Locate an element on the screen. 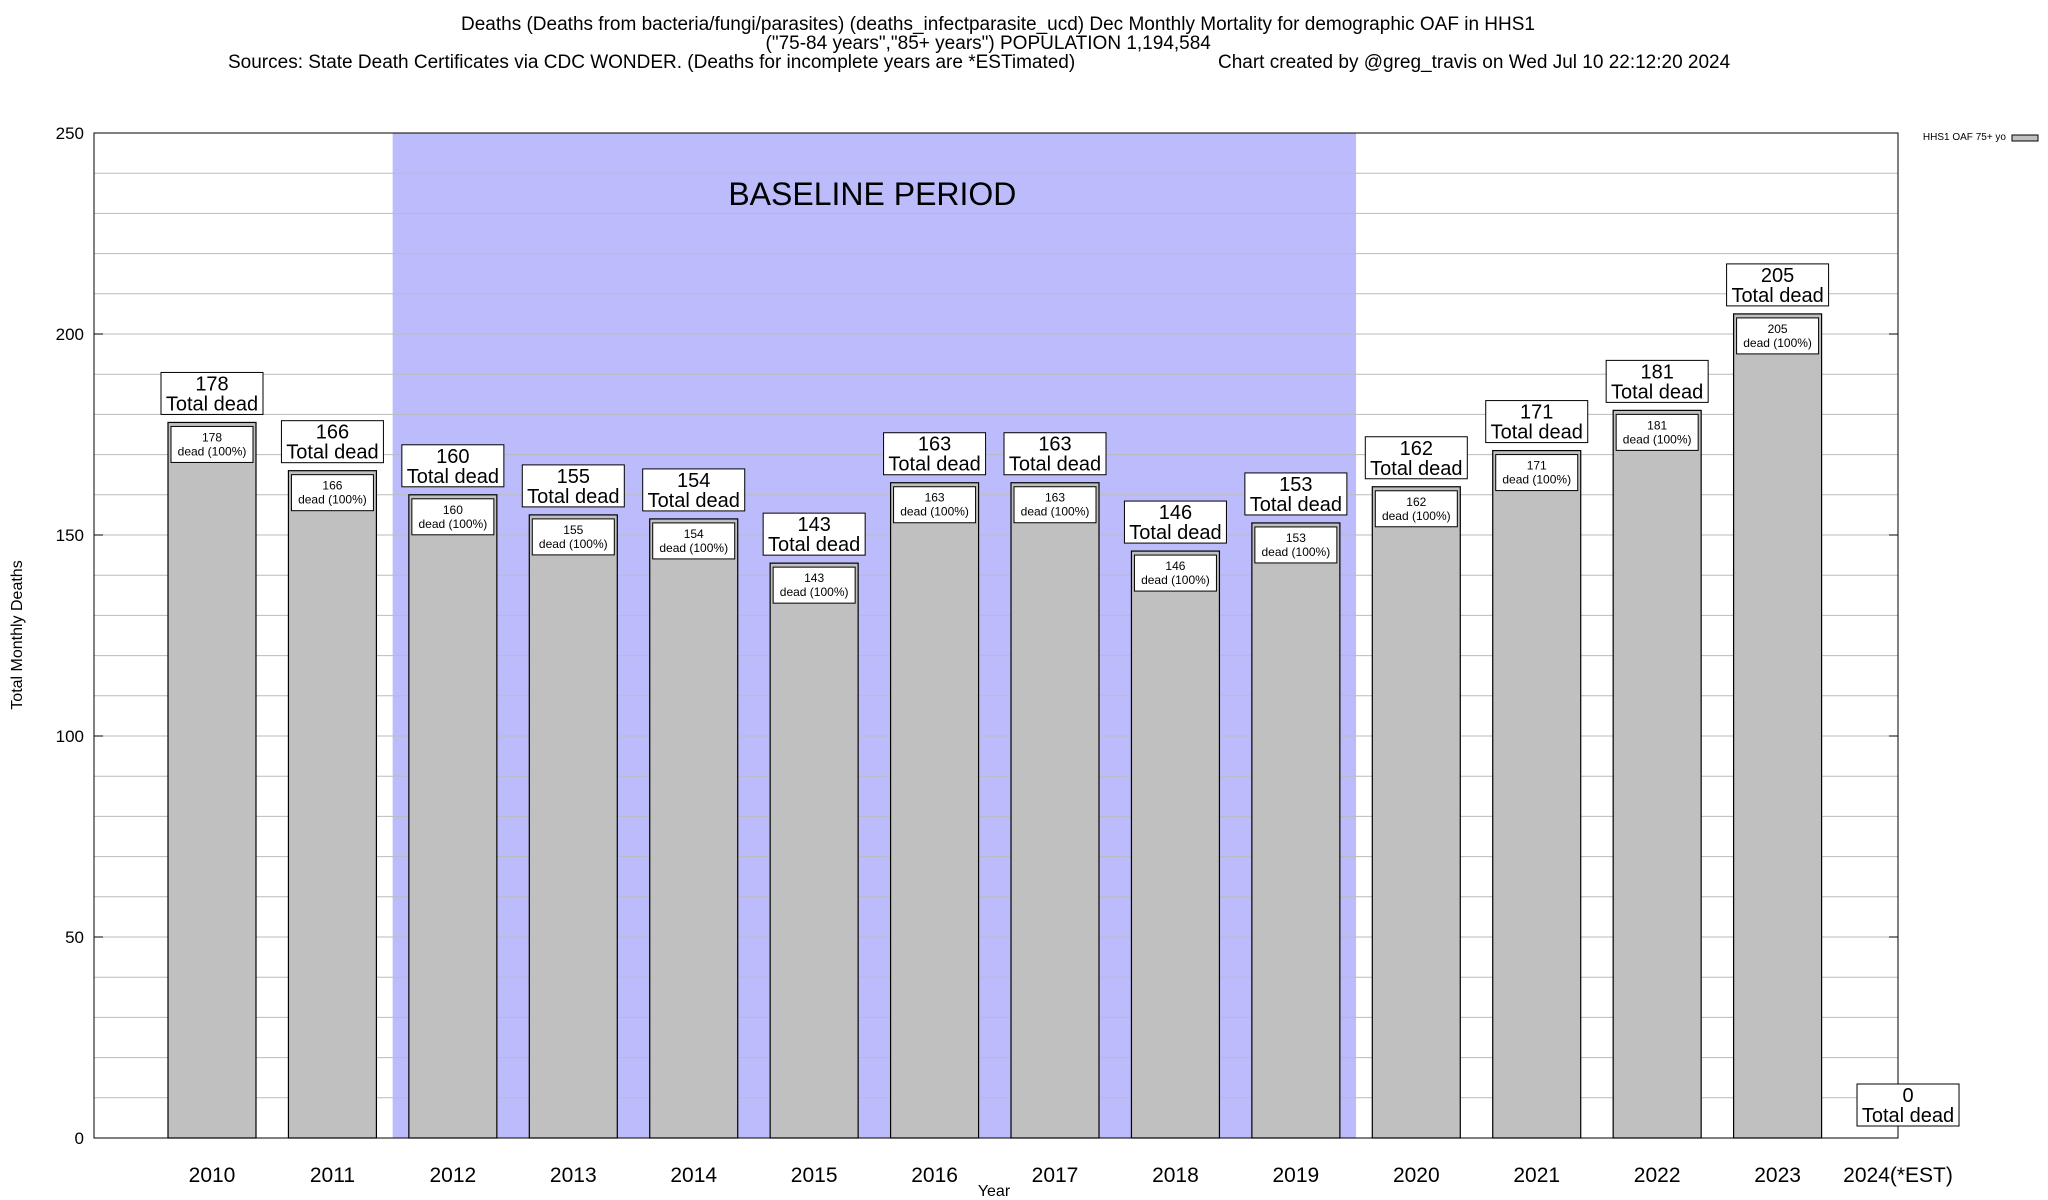 The width and height of the screenshot is (2048, 1200). bar-total-value: 143 is located at coordinates (813, 525).